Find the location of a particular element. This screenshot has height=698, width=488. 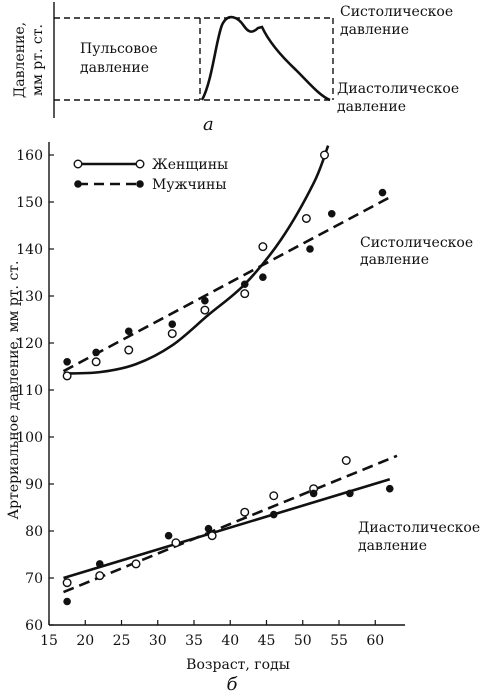

y-tick-label: 60 is located at coordinates (34, 626).